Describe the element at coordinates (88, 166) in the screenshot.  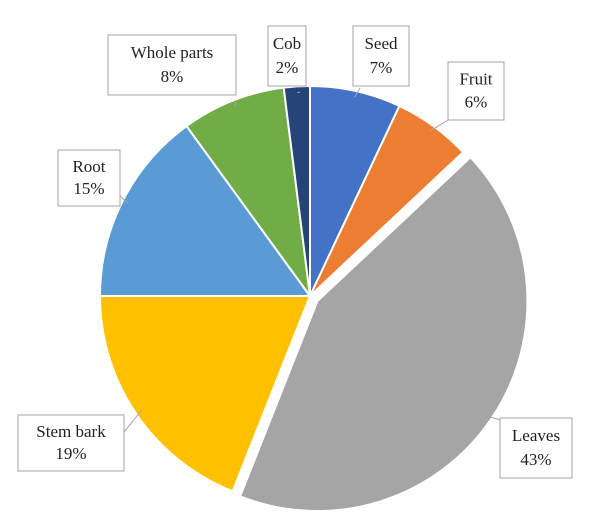
I see `category-label: Root` at that location.